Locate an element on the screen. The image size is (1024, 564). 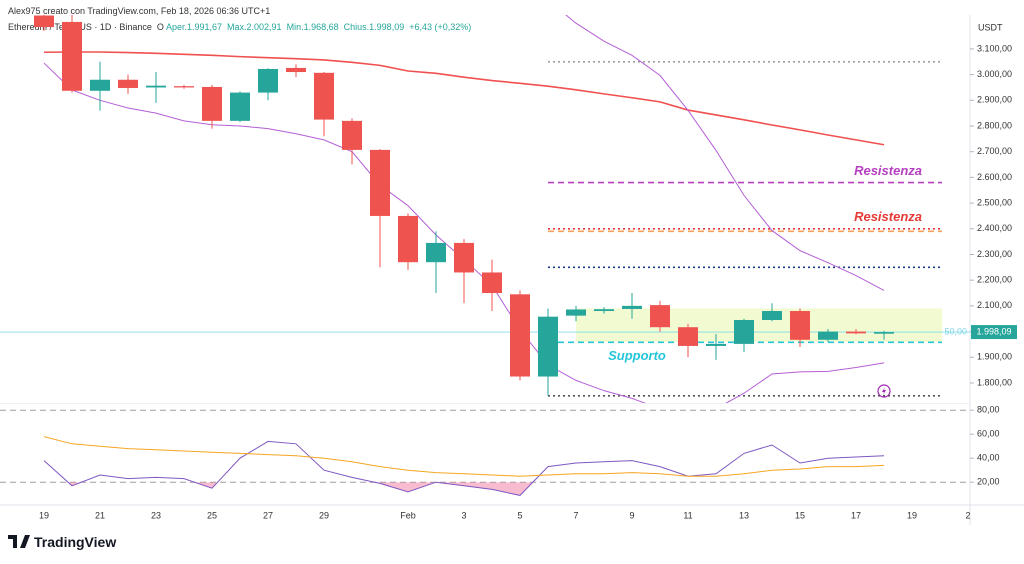
x-tick-label: 27 is located at coordinates (268, 515).